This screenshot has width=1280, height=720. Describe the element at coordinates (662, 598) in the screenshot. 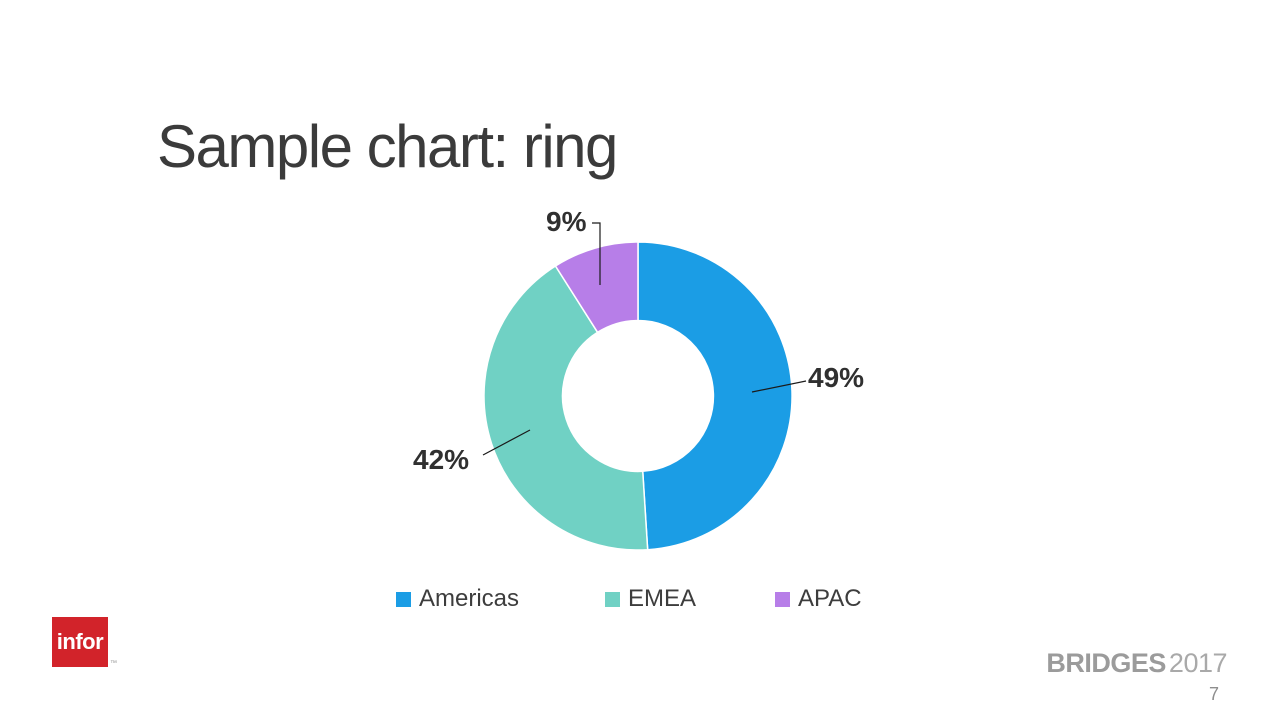

I see `legend-label-emea: EMEA` at that location.